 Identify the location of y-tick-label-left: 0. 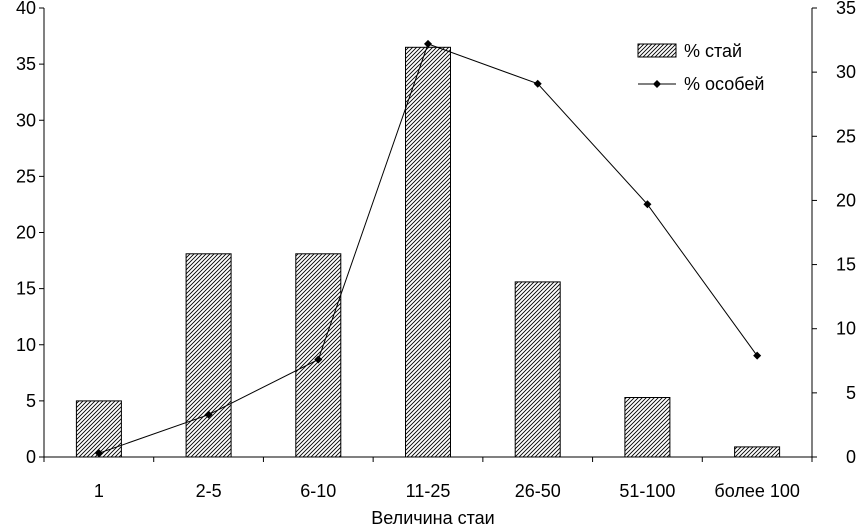
(31, 457).